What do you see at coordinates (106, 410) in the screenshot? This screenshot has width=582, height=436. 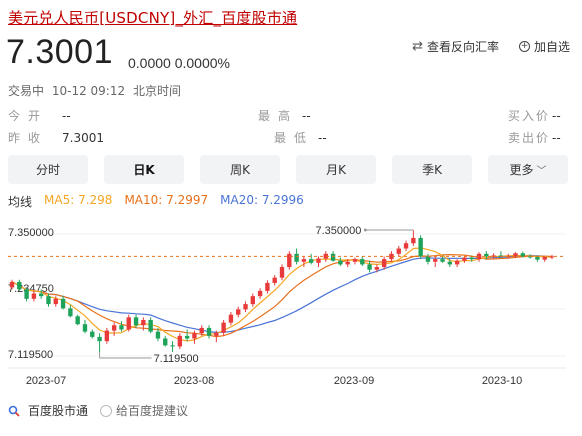 I see `feedback-icon` at bounding box center [106, 410].